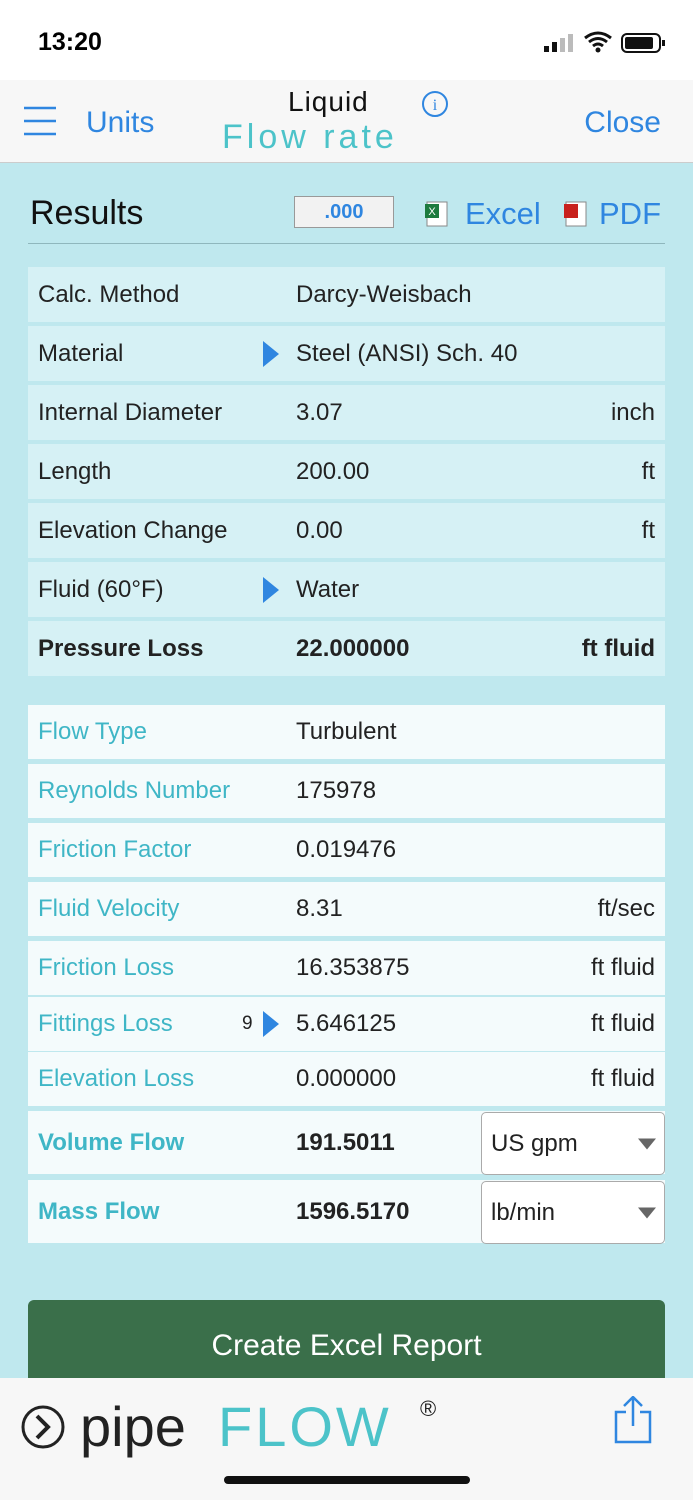 The image size is (693, 1500). I want to click on result-row: Calc. Method Darcy-Weisbach, so click(346, 294).